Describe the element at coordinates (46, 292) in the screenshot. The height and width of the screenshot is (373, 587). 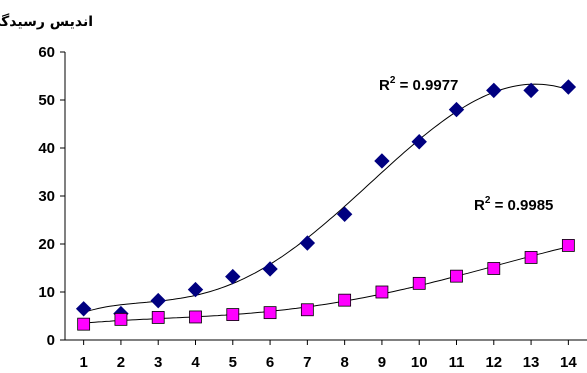
I see `y-tick-label: 10` at that location.